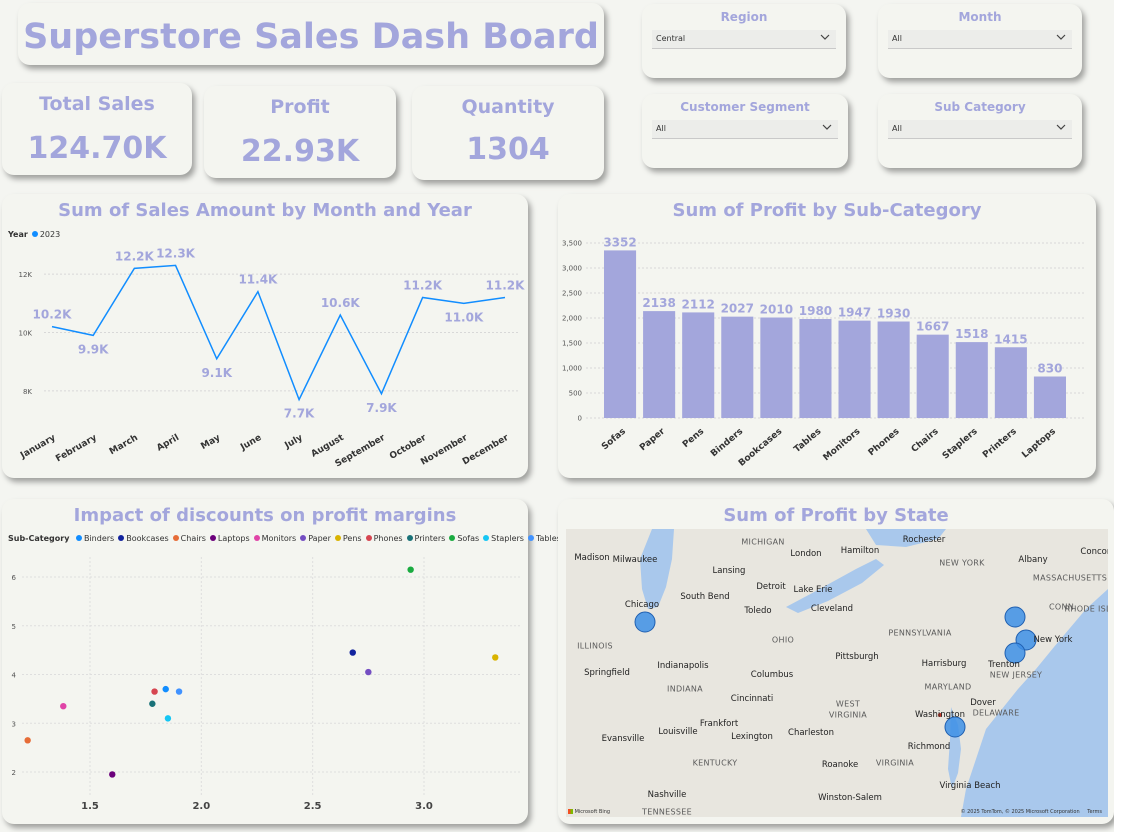 The image size is (1126, 832). Describe the element at coordinates (168, 443) in the screenshot. I see `x-tick-label: April` at that location.